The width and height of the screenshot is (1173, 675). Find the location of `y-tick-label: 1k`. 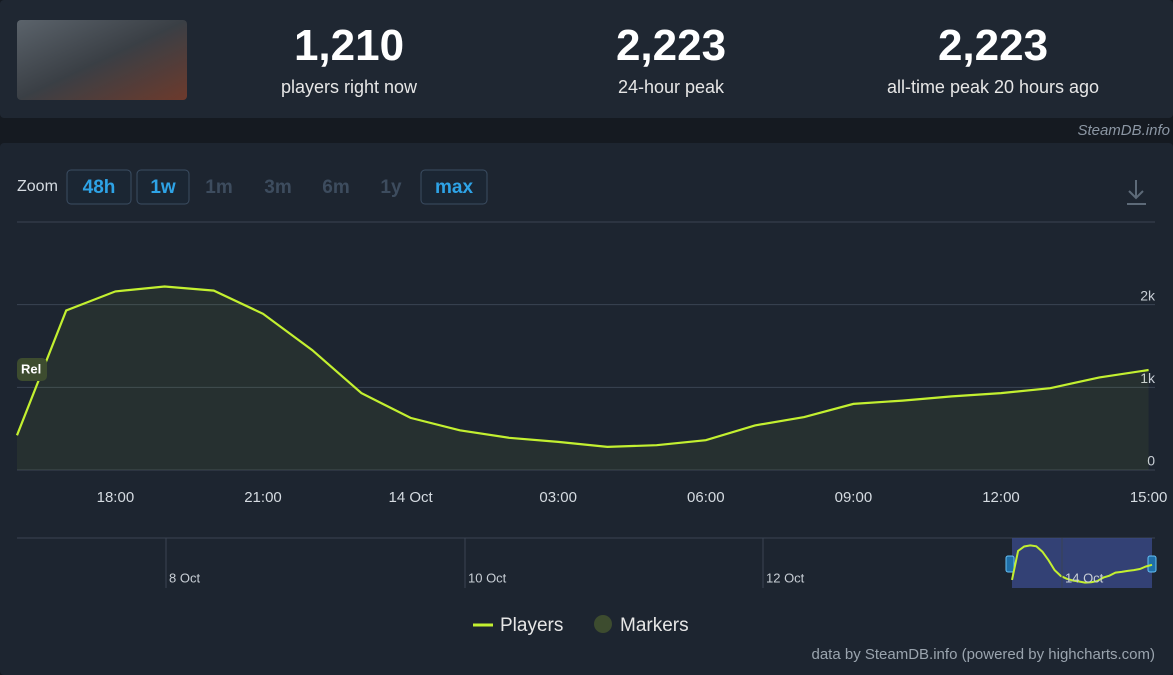

y-tick-label: 1k is located at coordinates (1148, 378).